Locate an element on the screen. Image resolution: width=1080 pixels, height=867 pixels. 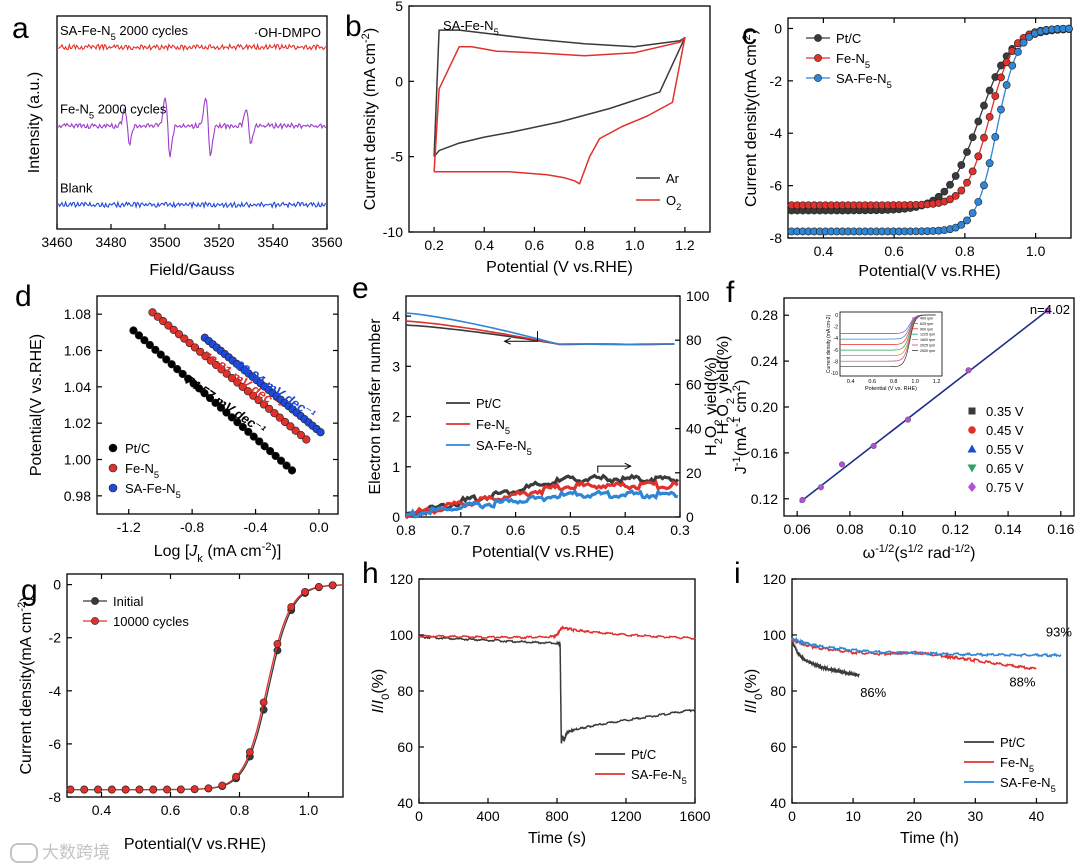
inset-y-tick-label: 0 is located at coordinates (836, 316).